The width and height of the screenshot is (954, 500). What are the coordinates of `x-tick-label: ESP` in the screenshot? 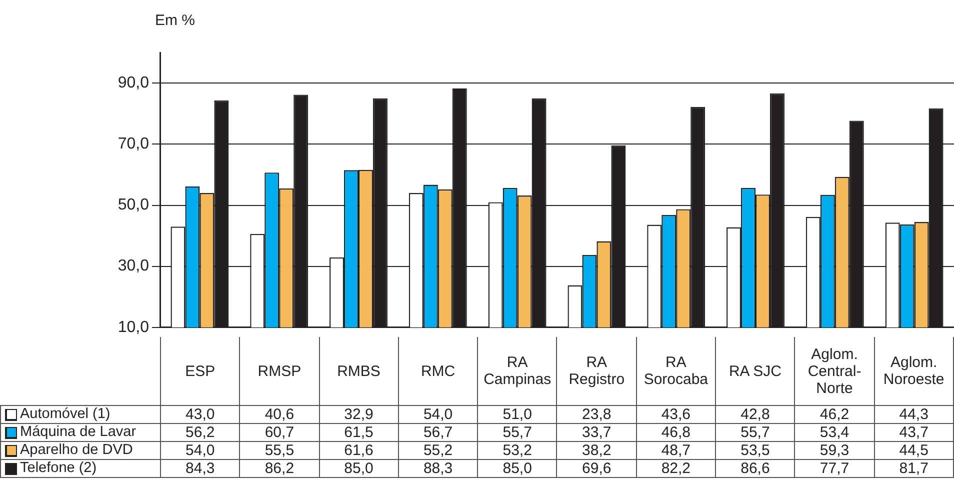 It's located at (200, 371).